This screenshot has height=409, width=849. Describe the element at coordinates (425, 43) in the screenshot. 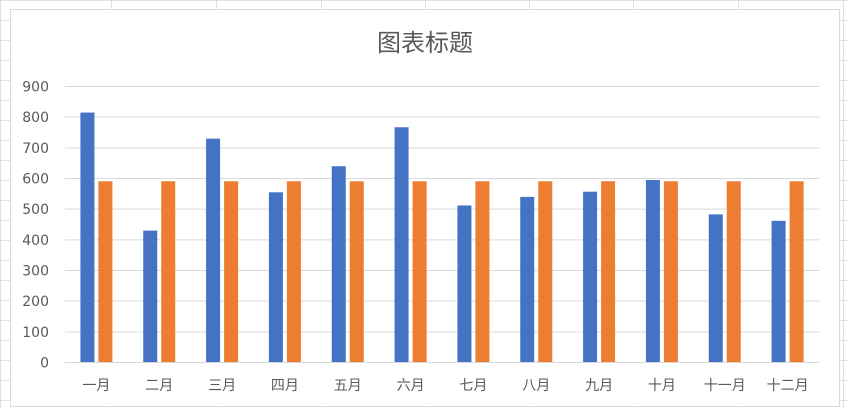

I see `chart-title: 图表标题` at that location.